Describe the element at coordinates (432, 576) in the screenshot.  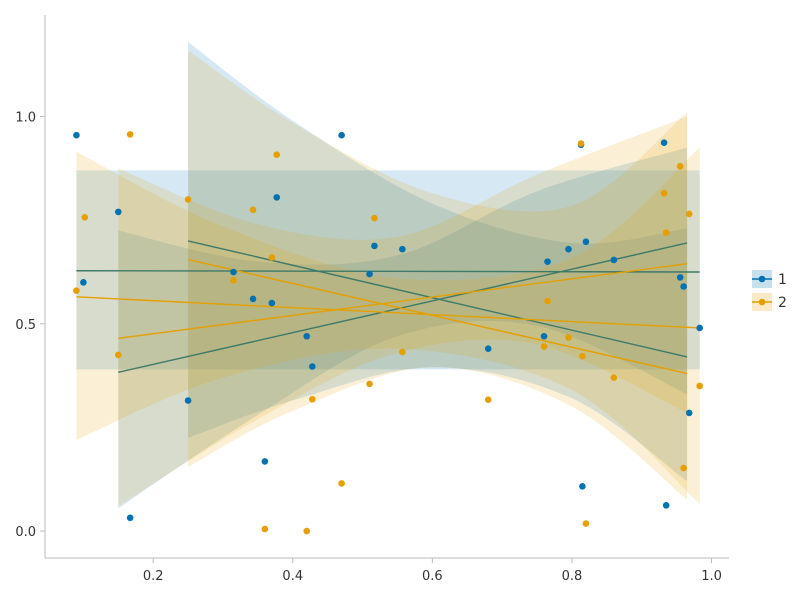
I see `x-tick-label: 0.6` at that location.